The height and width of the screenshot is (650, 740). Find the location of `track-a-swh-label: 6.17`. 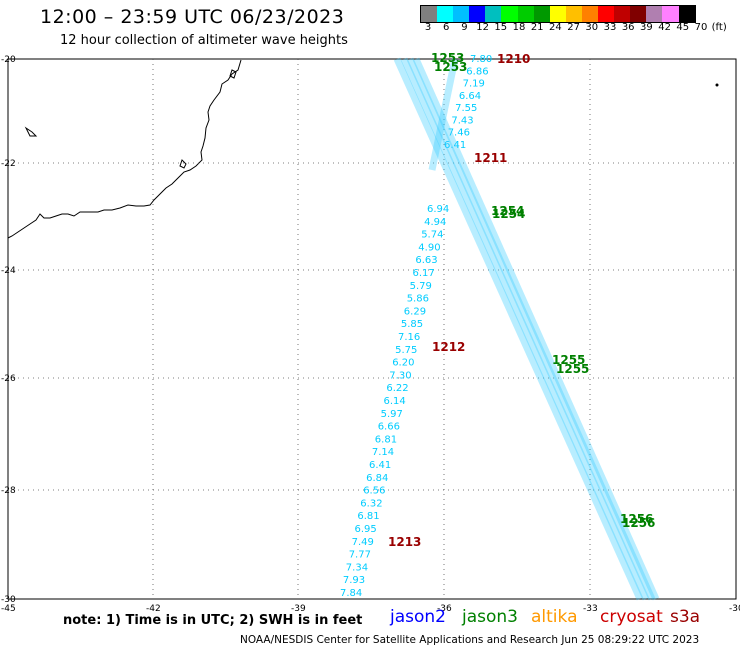

track-a-swh-label: 6.17 is located at coordinates (424, 273).